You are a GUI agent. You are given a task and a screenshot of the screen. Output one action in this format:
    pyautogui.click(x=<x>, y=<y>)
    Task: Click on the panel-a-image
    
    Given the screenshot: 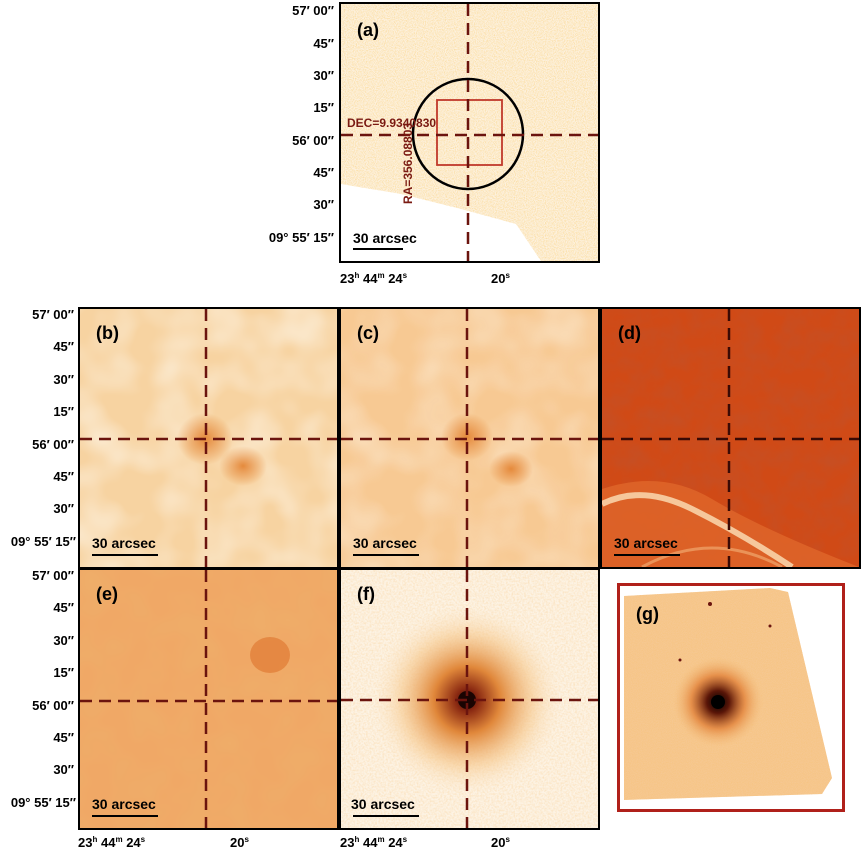 What is the action you would take?
    pyautogui.click(x=469, y=132)
    